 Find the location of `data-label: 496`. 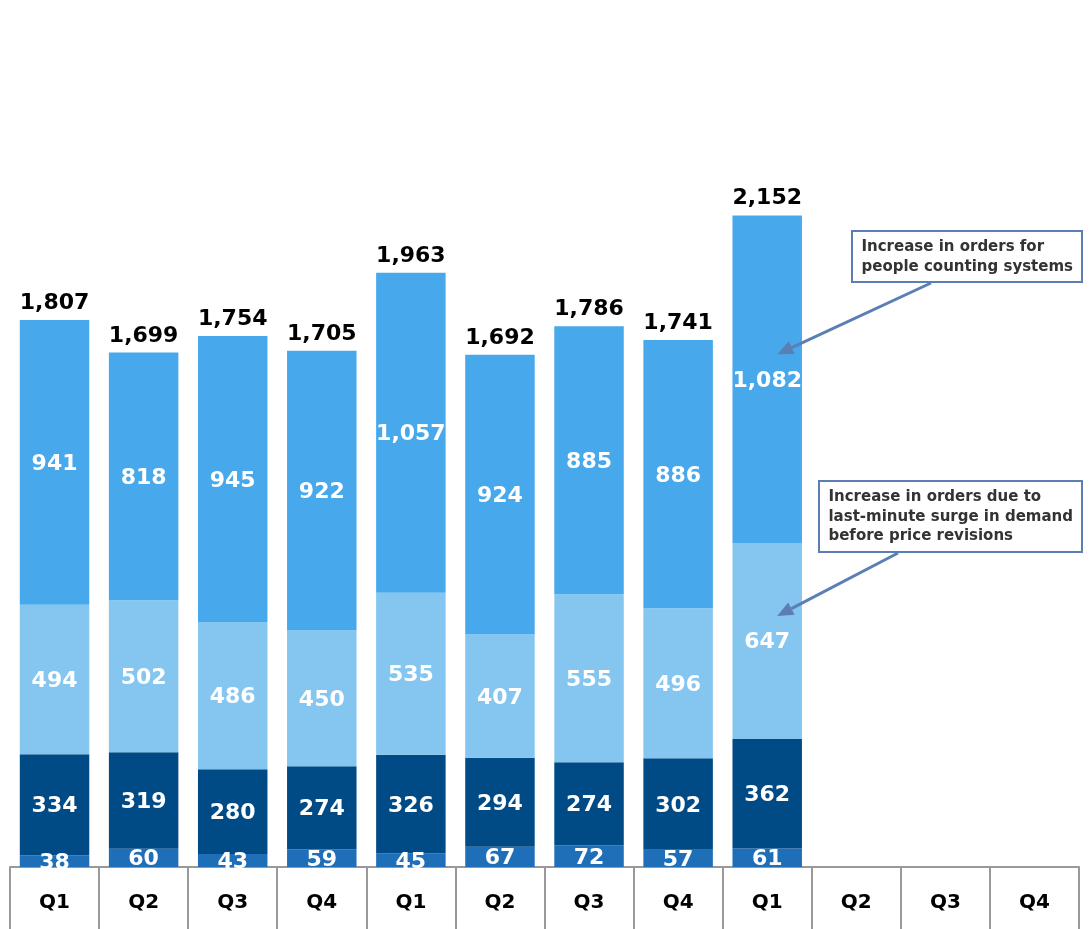

data-label: 496 is located at coordinates (678, 683).